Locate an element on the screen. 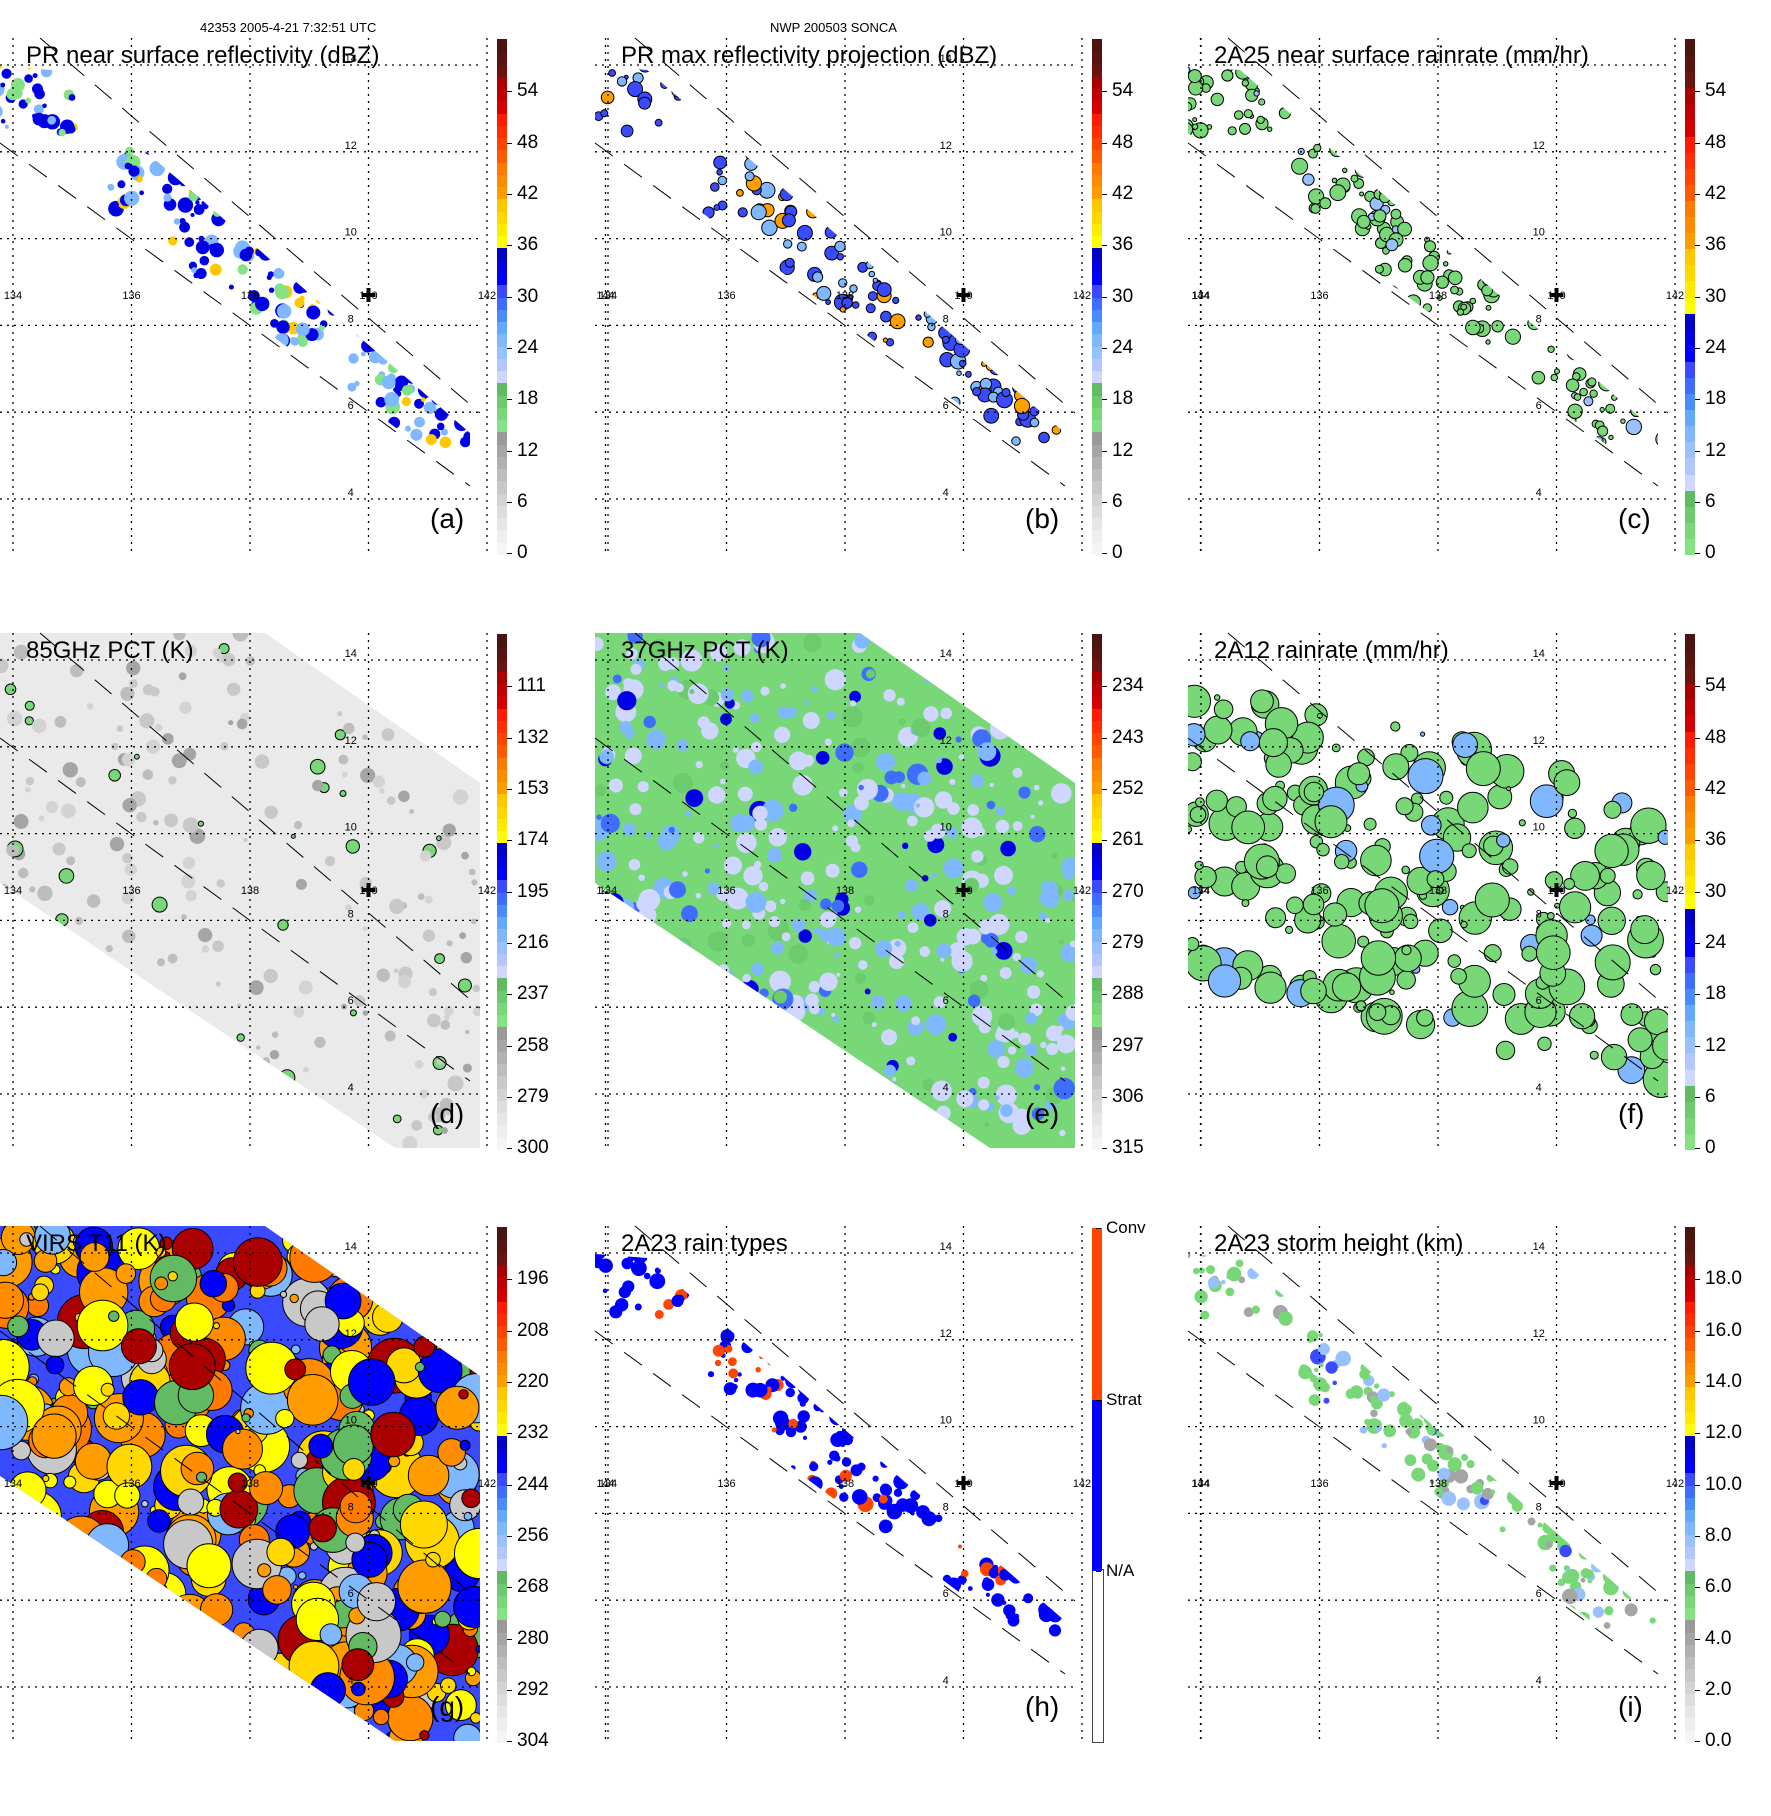  lon-tick-label: 142 is located at coordinates (487, 1484).